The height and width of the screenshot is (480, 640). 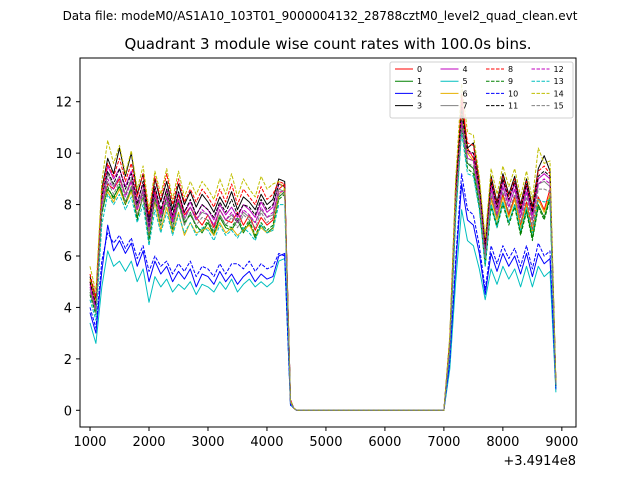 I want to click on legend-label: 6, so click(x=465, y=93).